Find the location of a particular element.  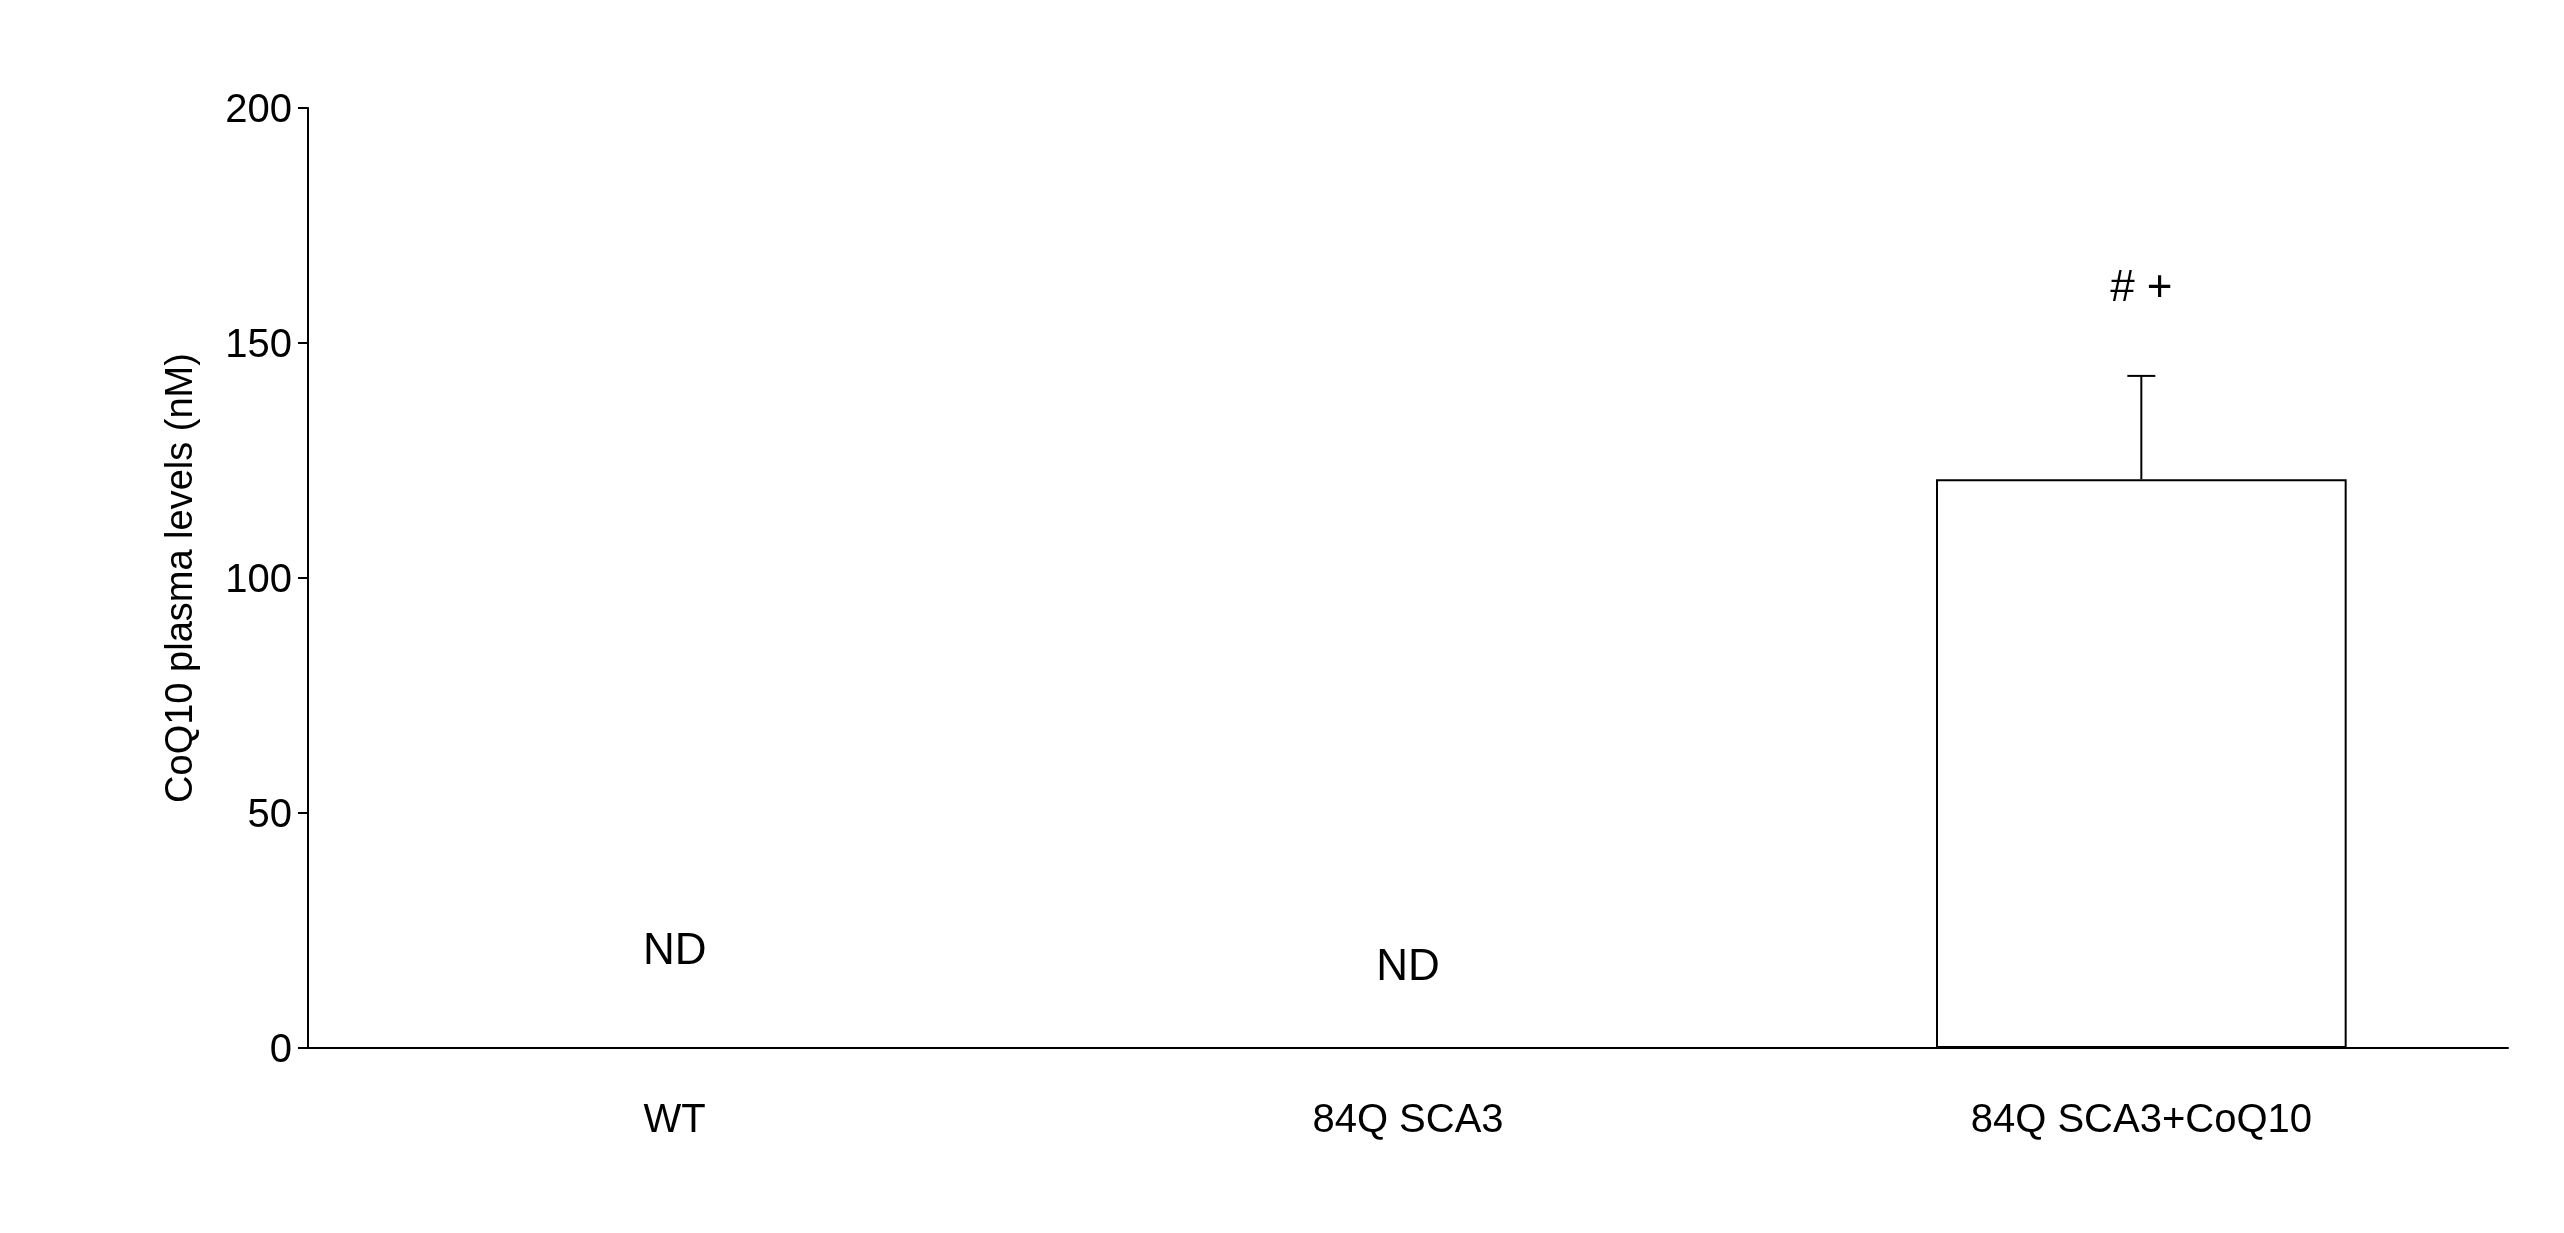

annotation: # + is located at coordinates (2141, 286).